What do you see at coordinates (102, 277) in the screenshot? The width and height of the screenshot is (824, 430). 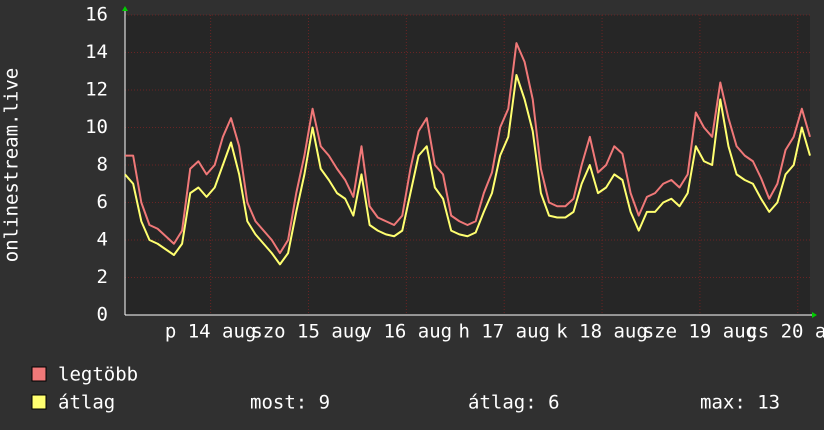 I see `y-tick-label: 2` at bounding box center [102, 277].